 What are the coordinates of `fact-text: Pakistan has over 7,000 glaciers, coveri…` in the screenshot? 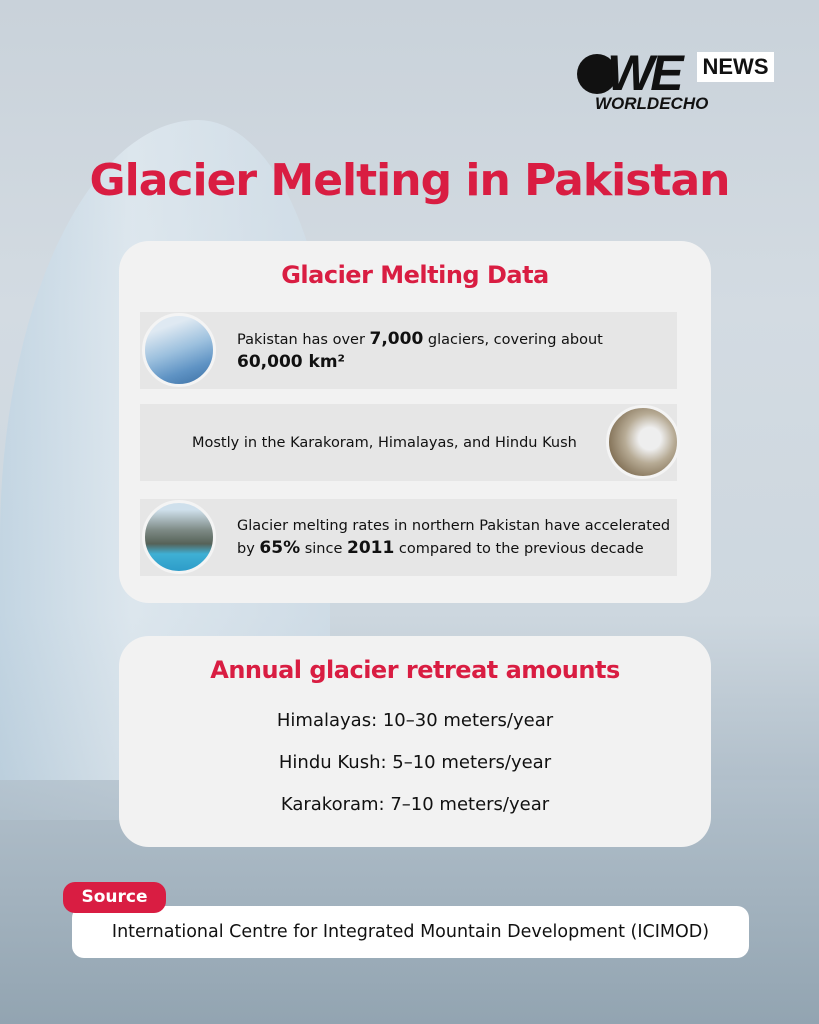 It's located at (447, 351).